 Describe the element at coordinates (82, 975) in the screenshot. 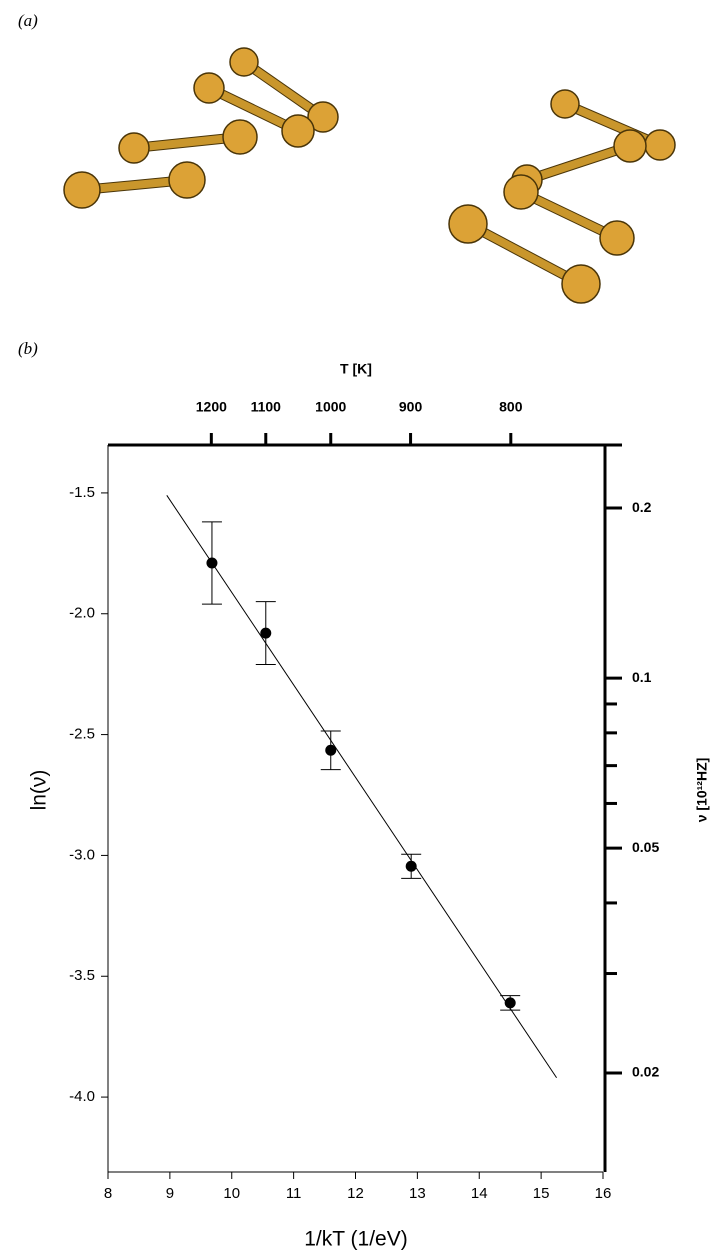

I see `y-tick-label: -3.5` at that location.